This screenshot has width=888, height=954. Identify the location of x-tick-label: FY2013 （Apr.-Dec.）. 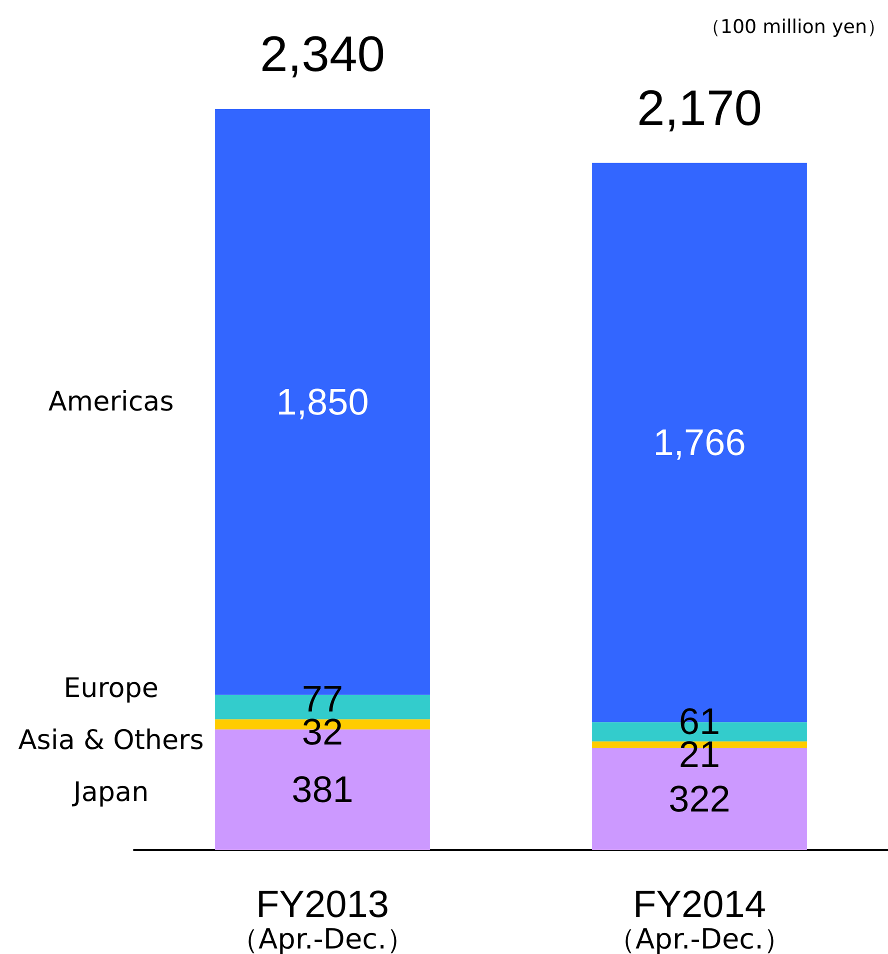
(322, 919).